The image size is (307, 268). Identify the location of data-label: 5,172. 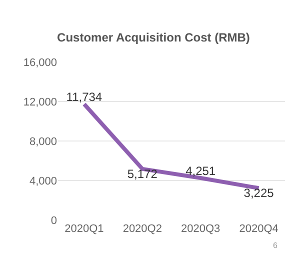
(142, 173).